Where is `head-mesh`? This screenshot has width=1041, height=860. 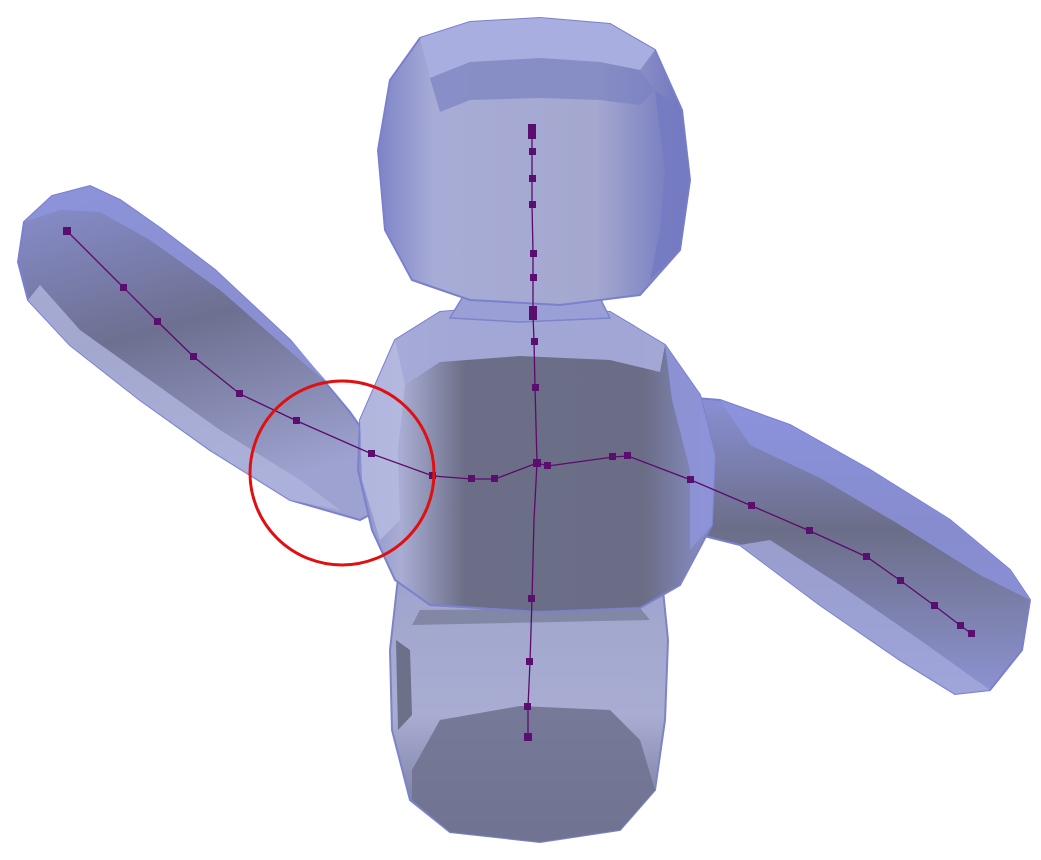
head-mesh is located at coordinates (534, 161).